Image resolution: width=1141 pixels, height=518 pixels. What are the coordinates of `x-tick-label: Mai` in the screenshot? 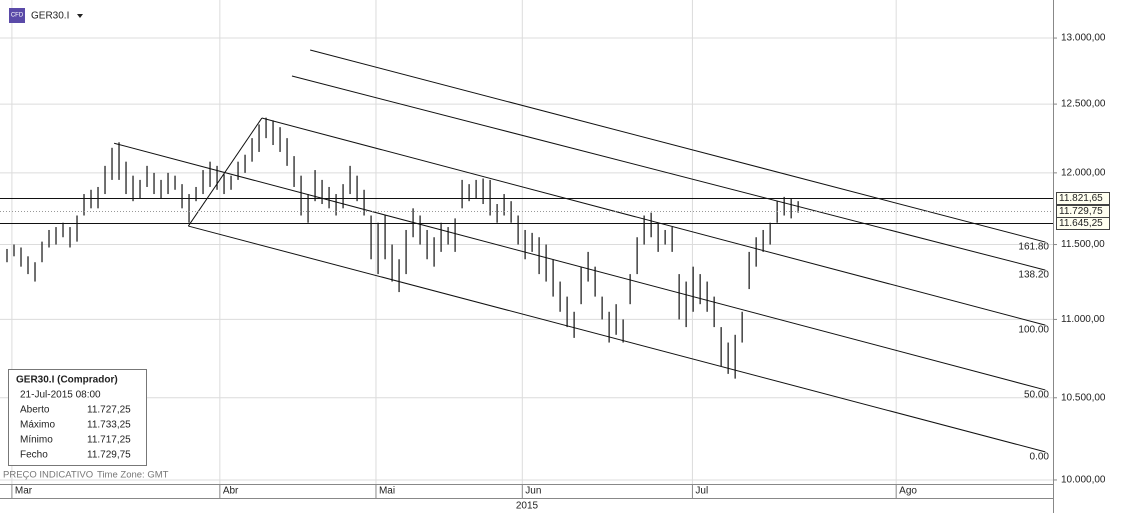 It's located at (387, 491).